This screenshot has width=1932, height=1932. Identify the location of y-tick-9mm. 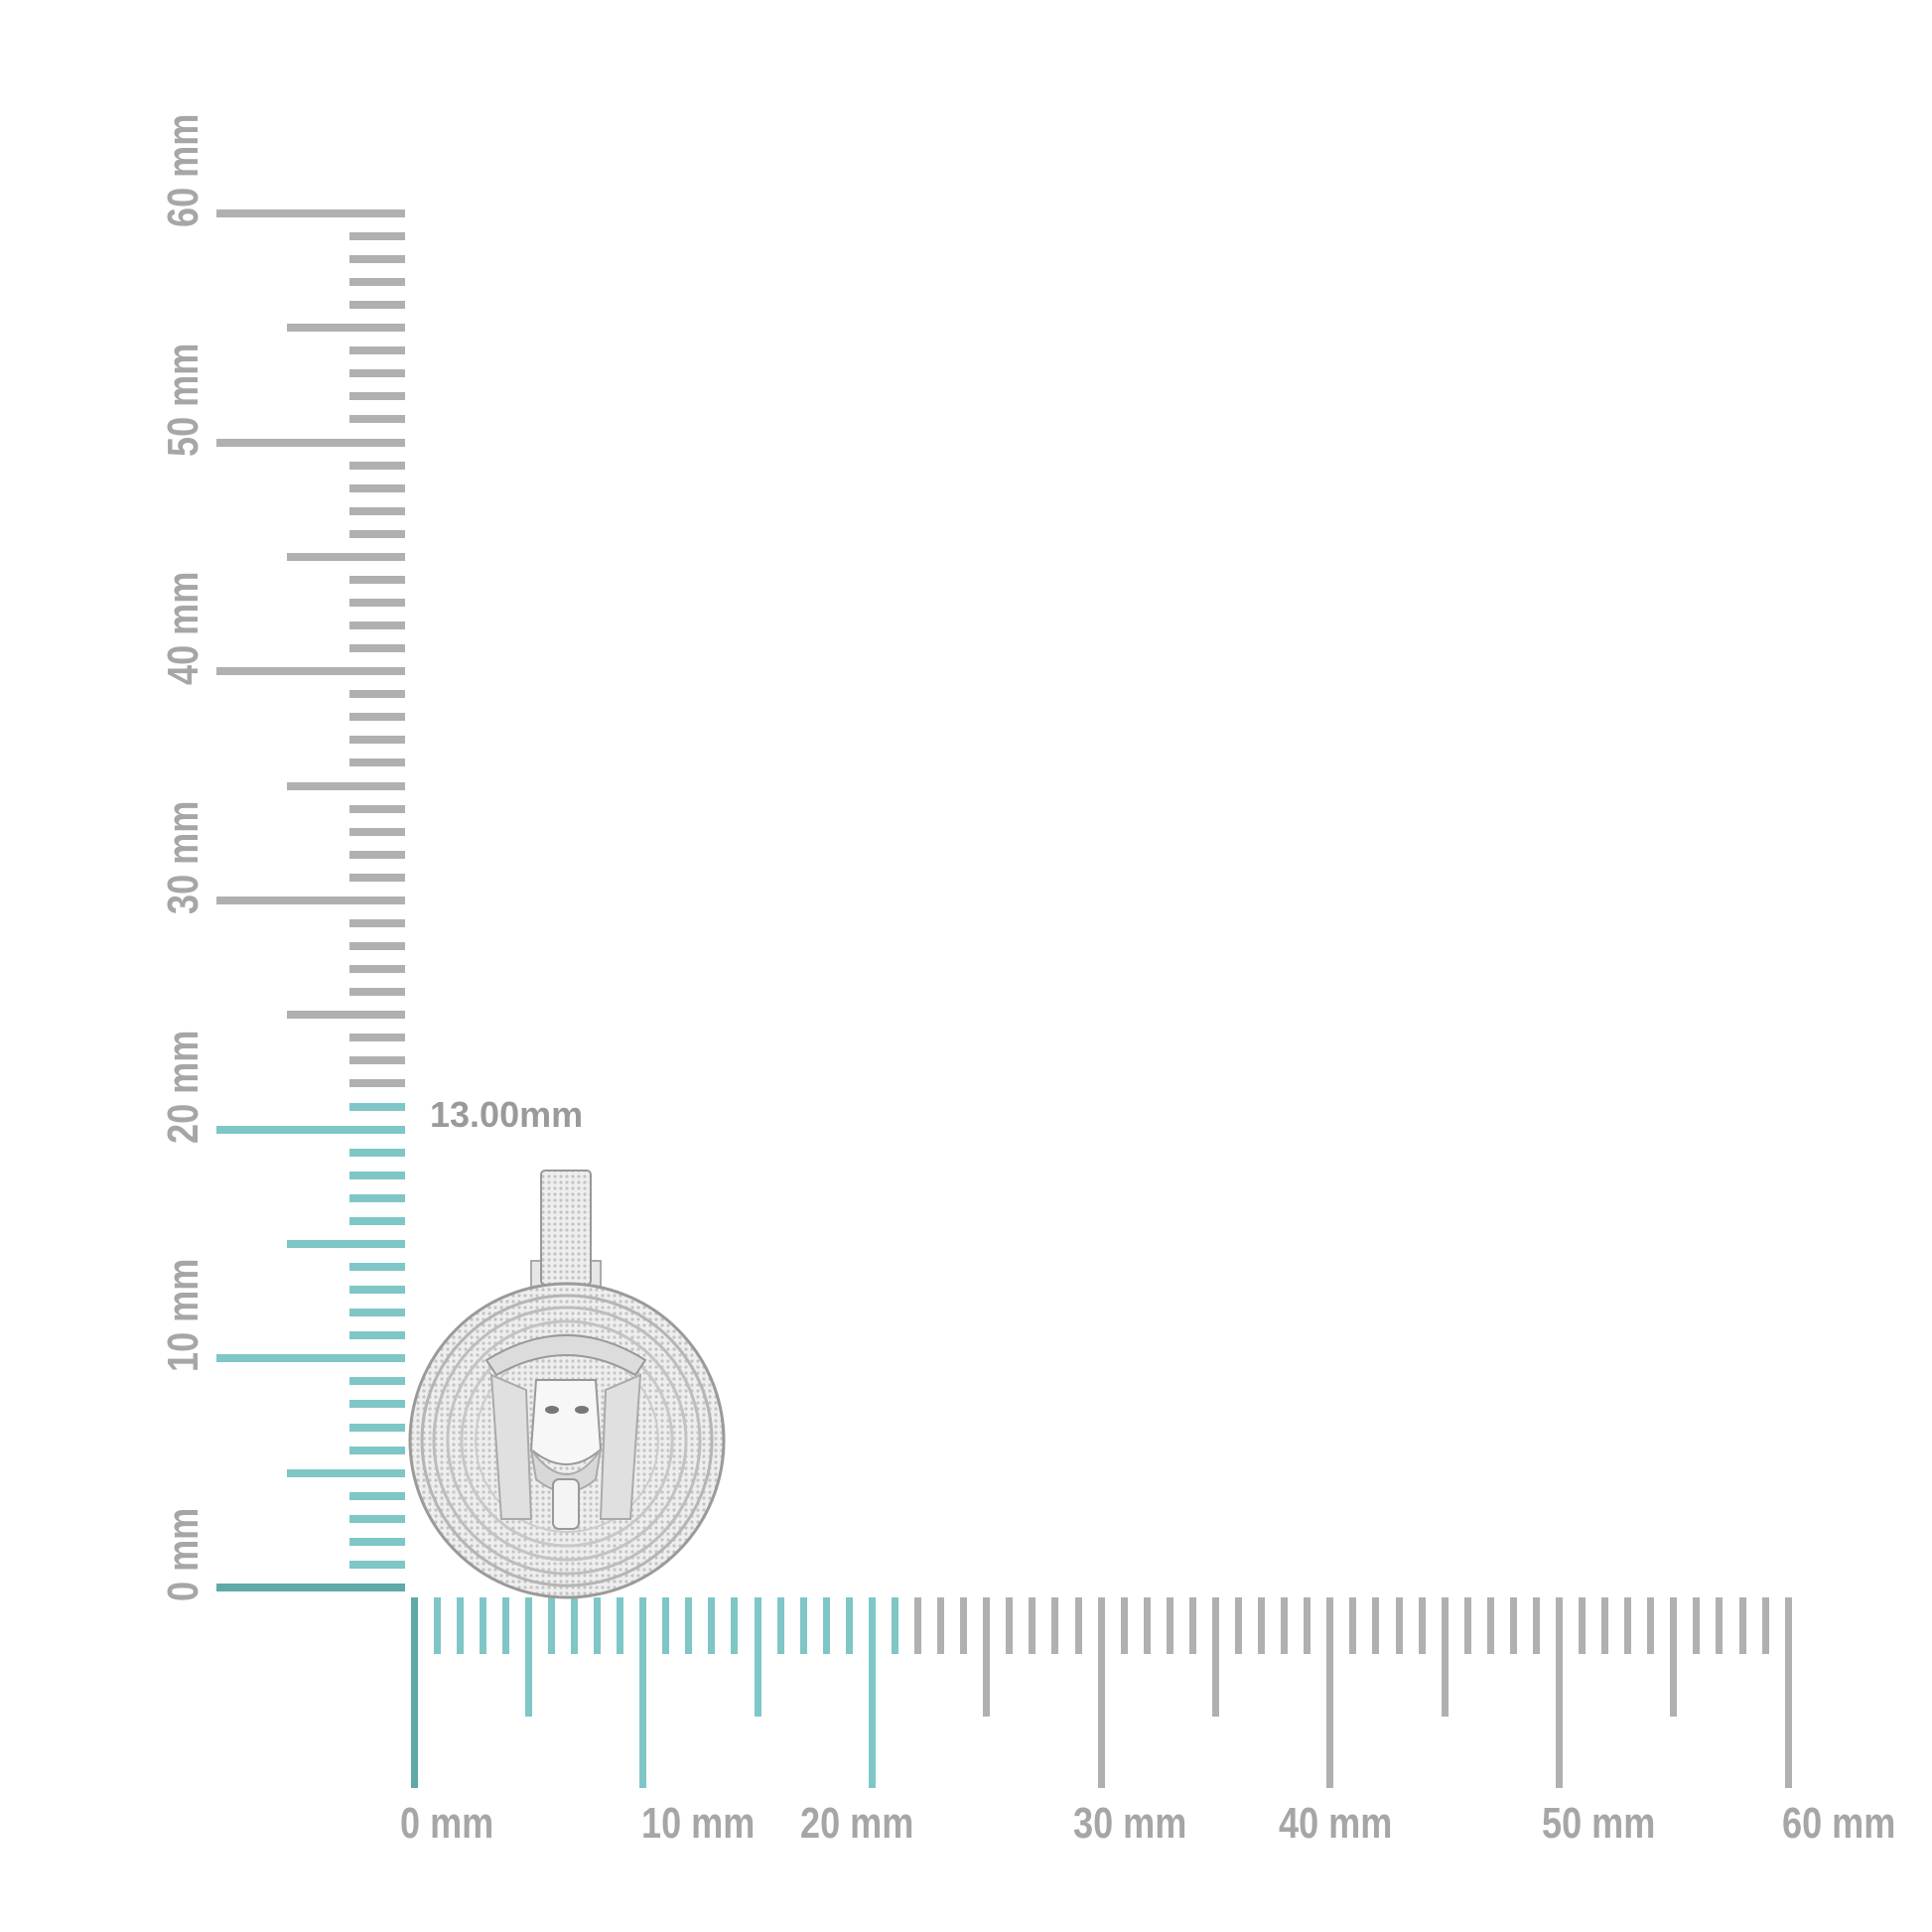
(377, 1382).